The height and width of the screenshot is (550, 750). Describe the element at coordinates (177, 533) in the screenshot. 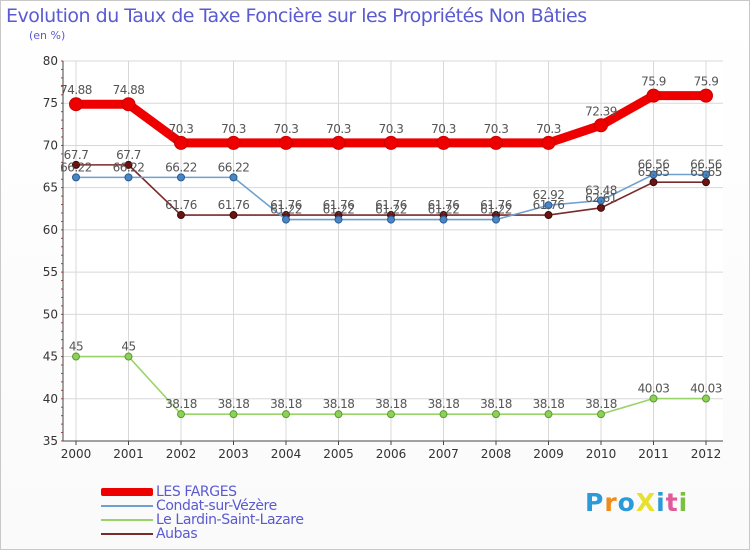

I see `legend-label-aubas: Aubas` at that location.